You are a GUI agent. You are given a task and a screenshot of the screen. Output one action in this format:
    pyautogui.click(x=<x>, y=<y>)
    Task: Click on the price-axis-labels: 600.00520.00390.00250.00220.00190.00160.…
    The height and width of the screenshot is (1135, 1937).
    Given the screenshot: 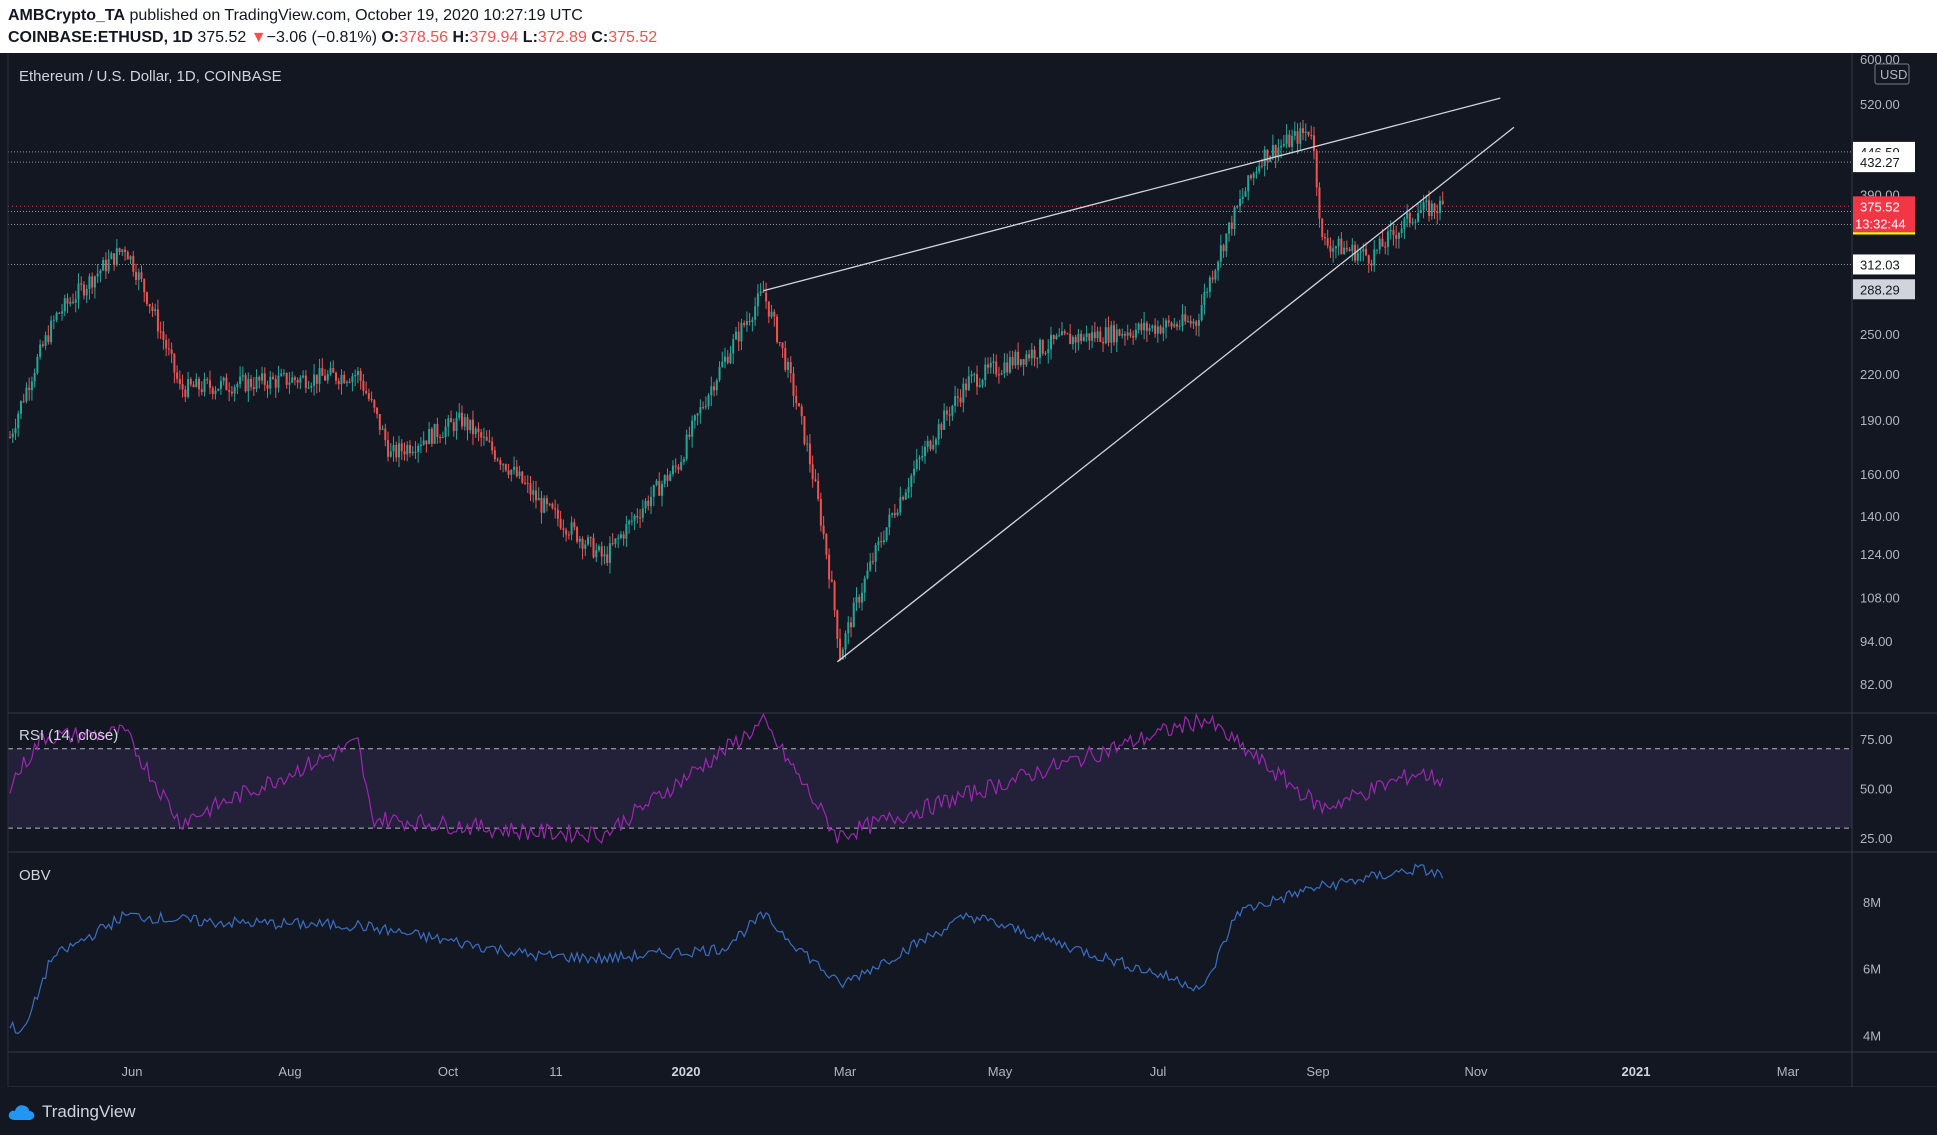 What is the action you would take?
    pyautogui.click(x=1884, y=372)
    